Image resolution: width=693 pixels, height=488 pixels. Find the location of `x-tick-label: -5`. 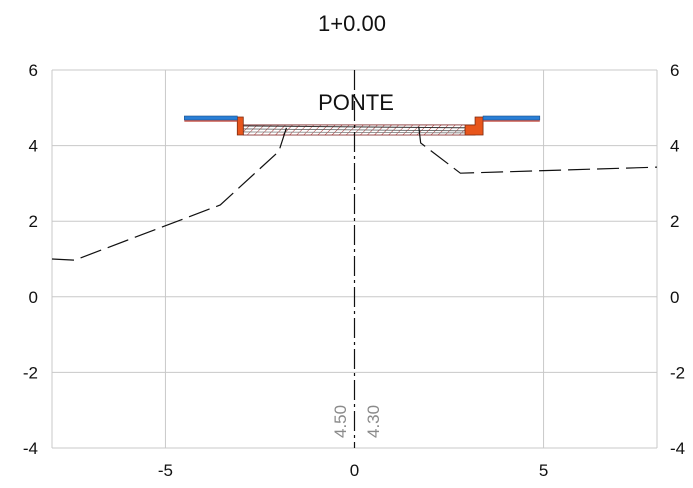

x-tick-label: -5 is located at coordinates (165, 470).